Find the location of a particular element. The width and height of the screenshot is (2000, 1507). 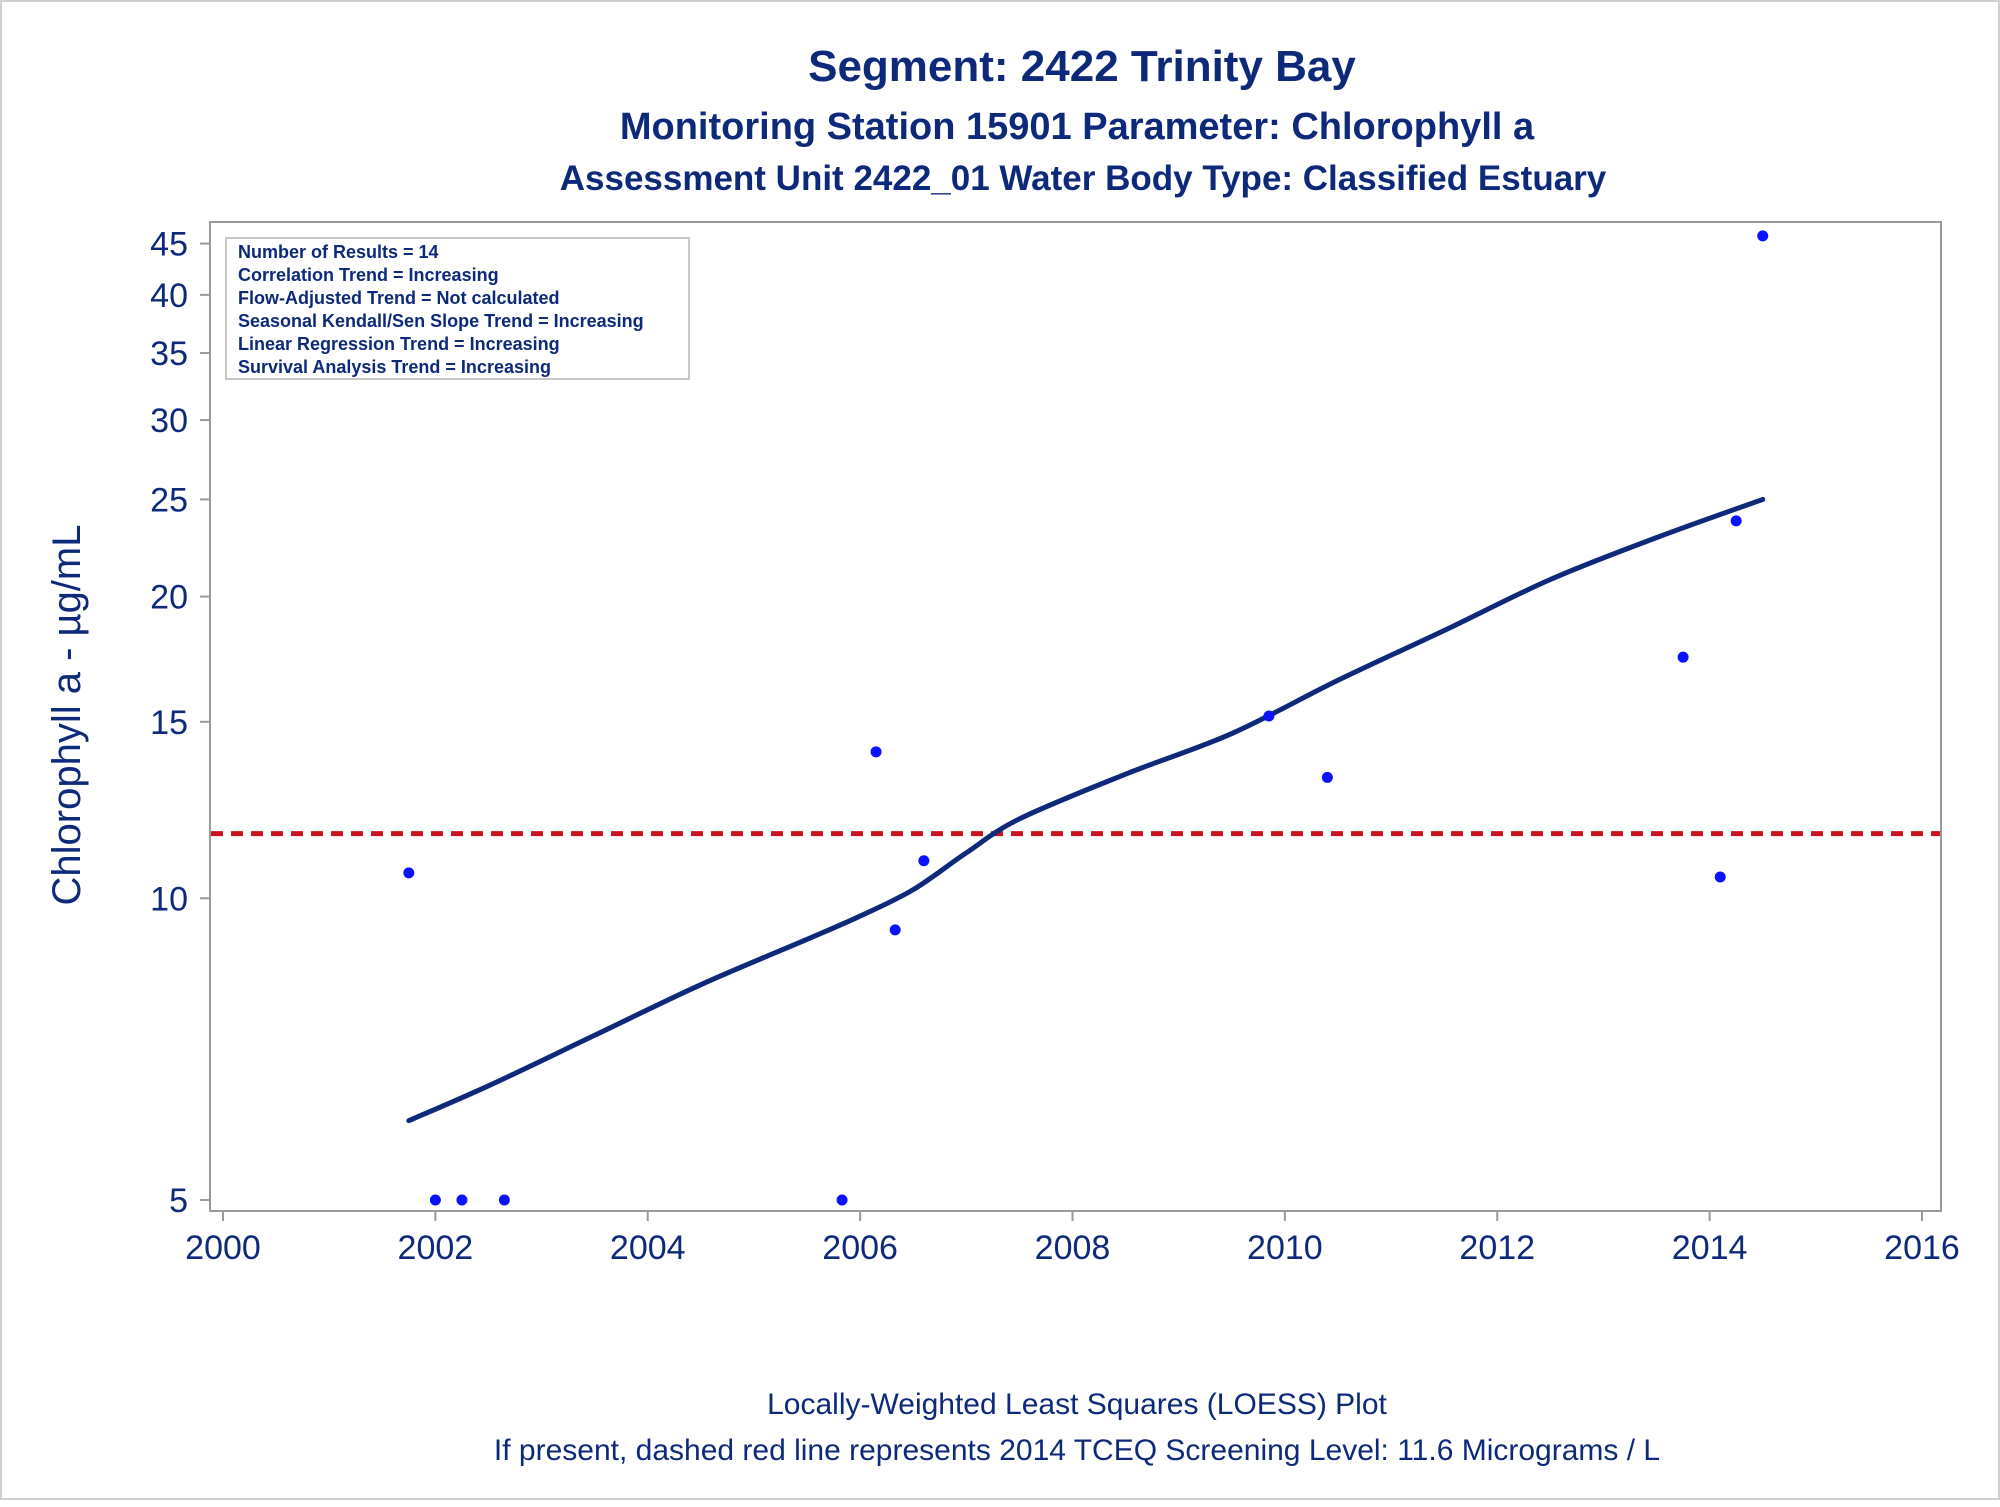

y-tick-label: 5 is located at coordinates (178, 1201).